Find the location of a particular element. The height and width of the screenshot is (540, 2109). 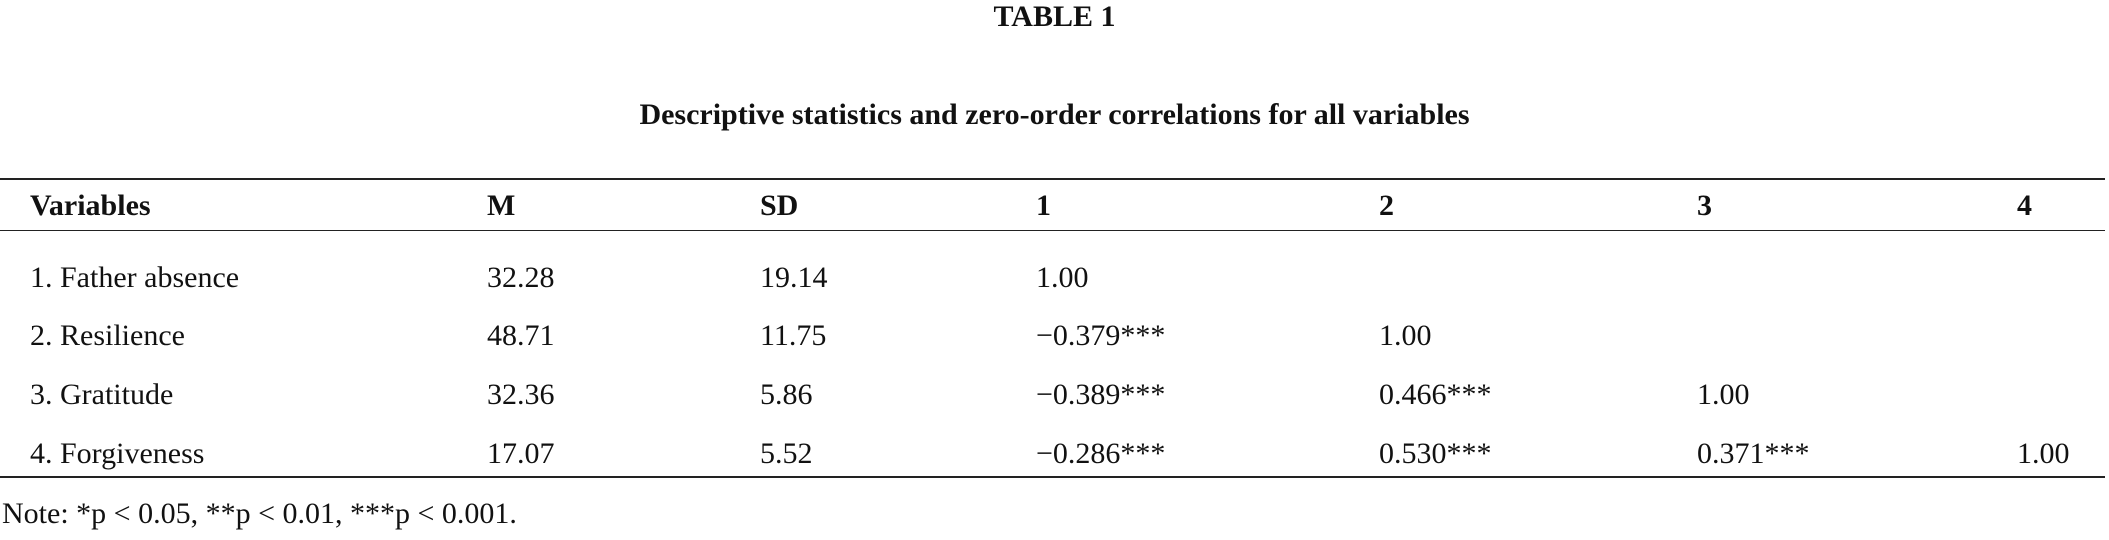

table-cell: 32.36 is located at coordinates (521, 394).